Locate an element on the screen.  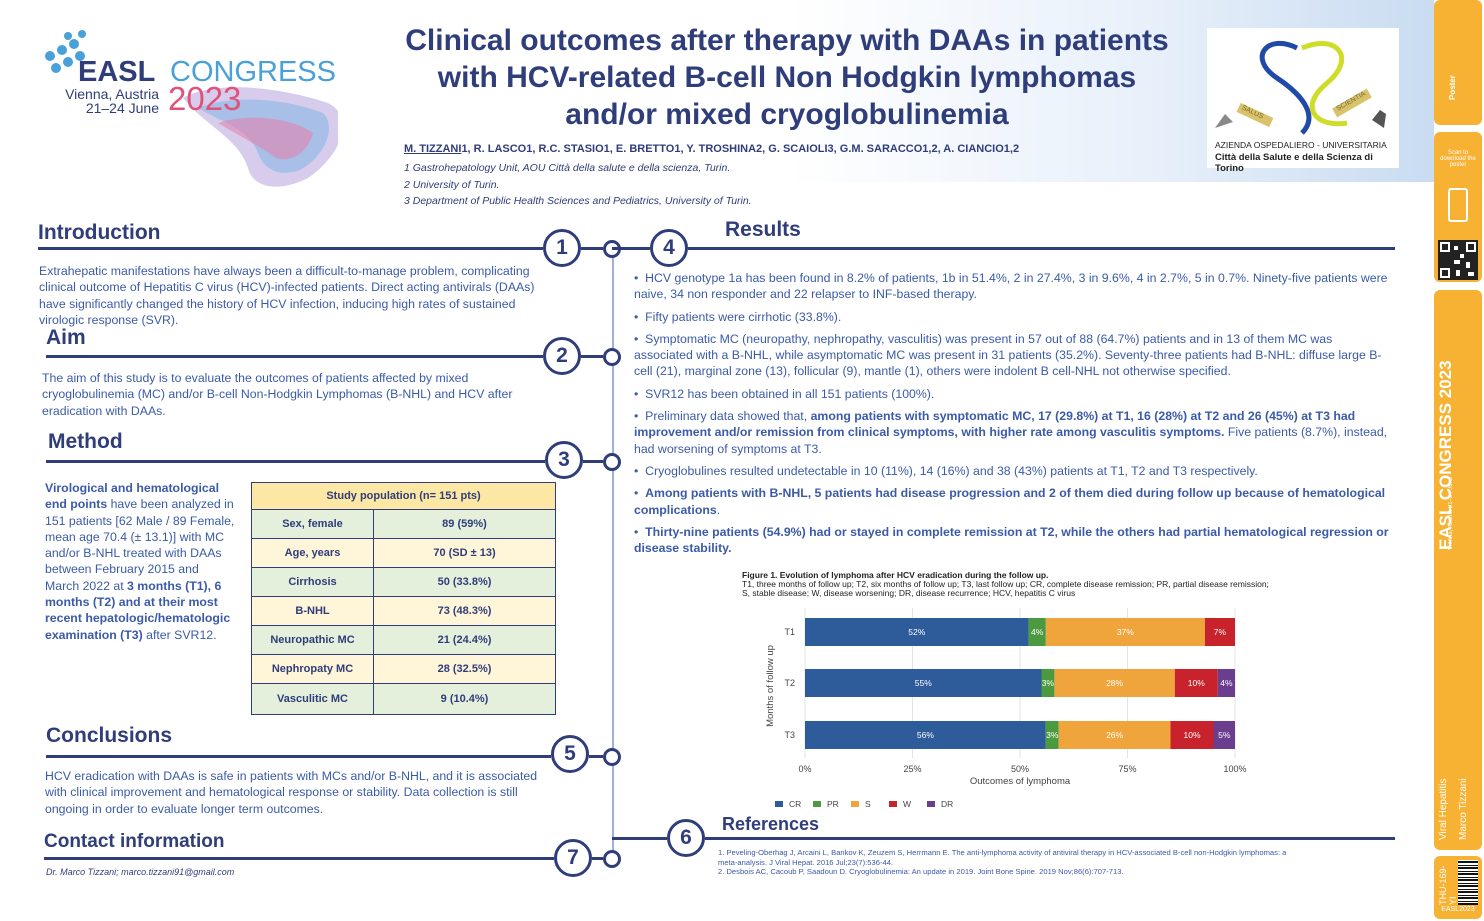
chart-x-tick-label: 0% is located at coordinates (804, 769).